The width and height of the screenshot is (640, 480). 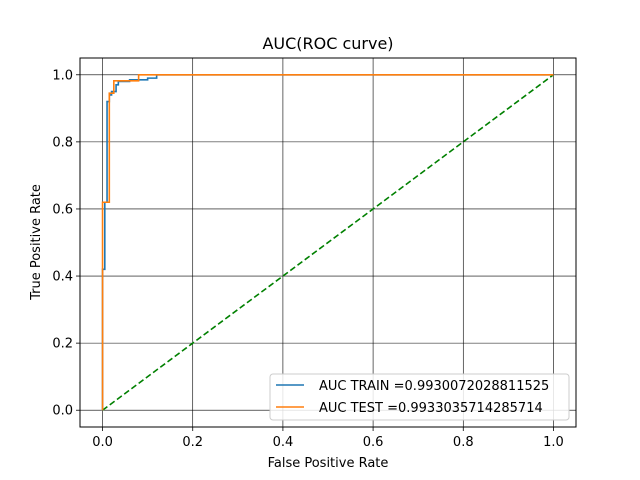 I want to click on y-axis-label: True Positive Rate, so click(x=36, y=242).